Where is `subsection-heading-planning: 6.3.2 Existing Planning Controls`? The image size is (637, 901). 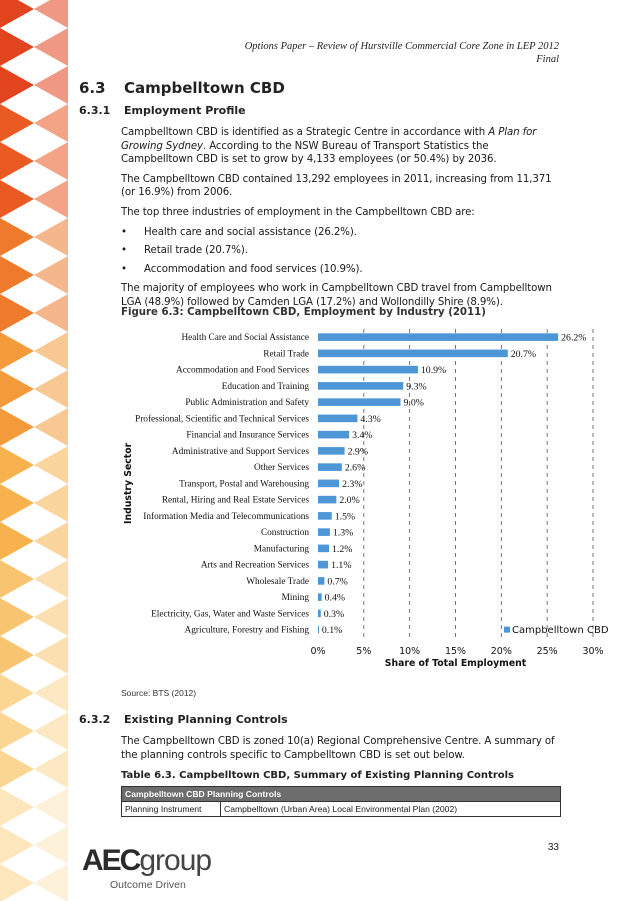
subsection-heading-planning: 6.3.2 Existing Planning Controls is located at coordinates (183, 719).